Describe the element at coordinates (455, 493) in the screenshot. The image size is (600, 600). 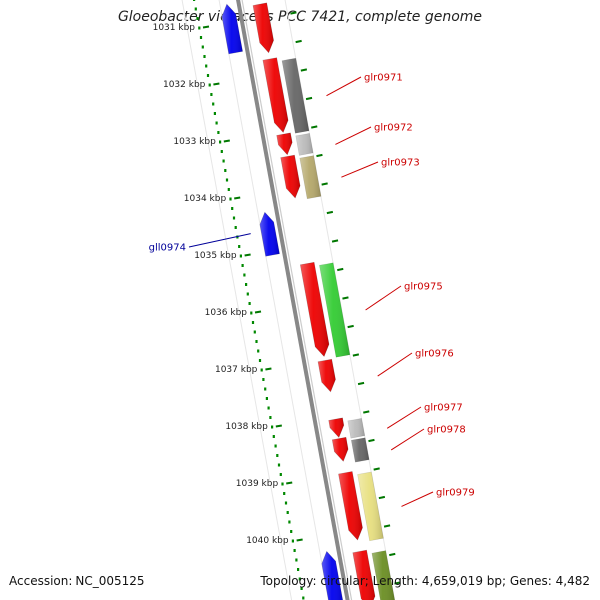
I see `gene-label-glr0979: glr0979` at that location.